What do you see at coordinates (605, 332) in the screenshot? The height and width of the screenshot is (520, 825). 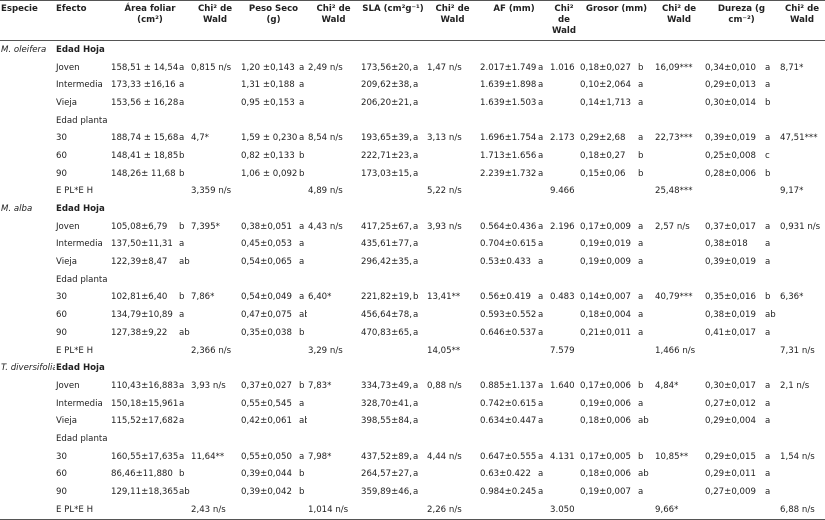 I see `cell: 0,21±0,011` at bounding box center [605, 332].